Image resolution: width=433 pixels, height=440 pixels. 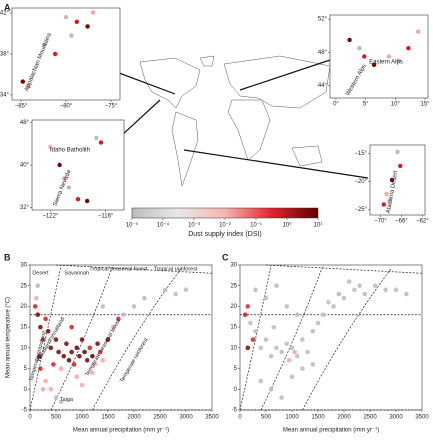 What do you see at coordinates (21, 107) in the screenshot?
I see `x-tick-label: −85°` at bounding box center [21, 107].